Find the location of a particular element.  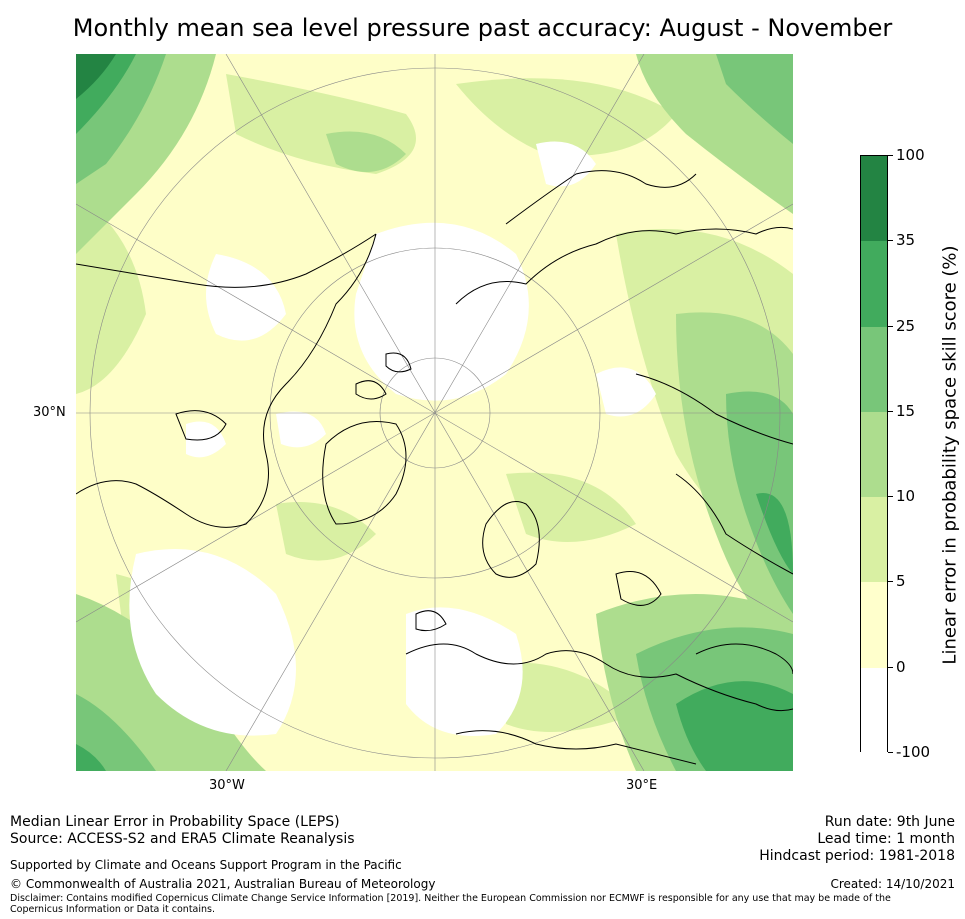

lat-label-30n: 30°N is located at coordinates (49, 412).